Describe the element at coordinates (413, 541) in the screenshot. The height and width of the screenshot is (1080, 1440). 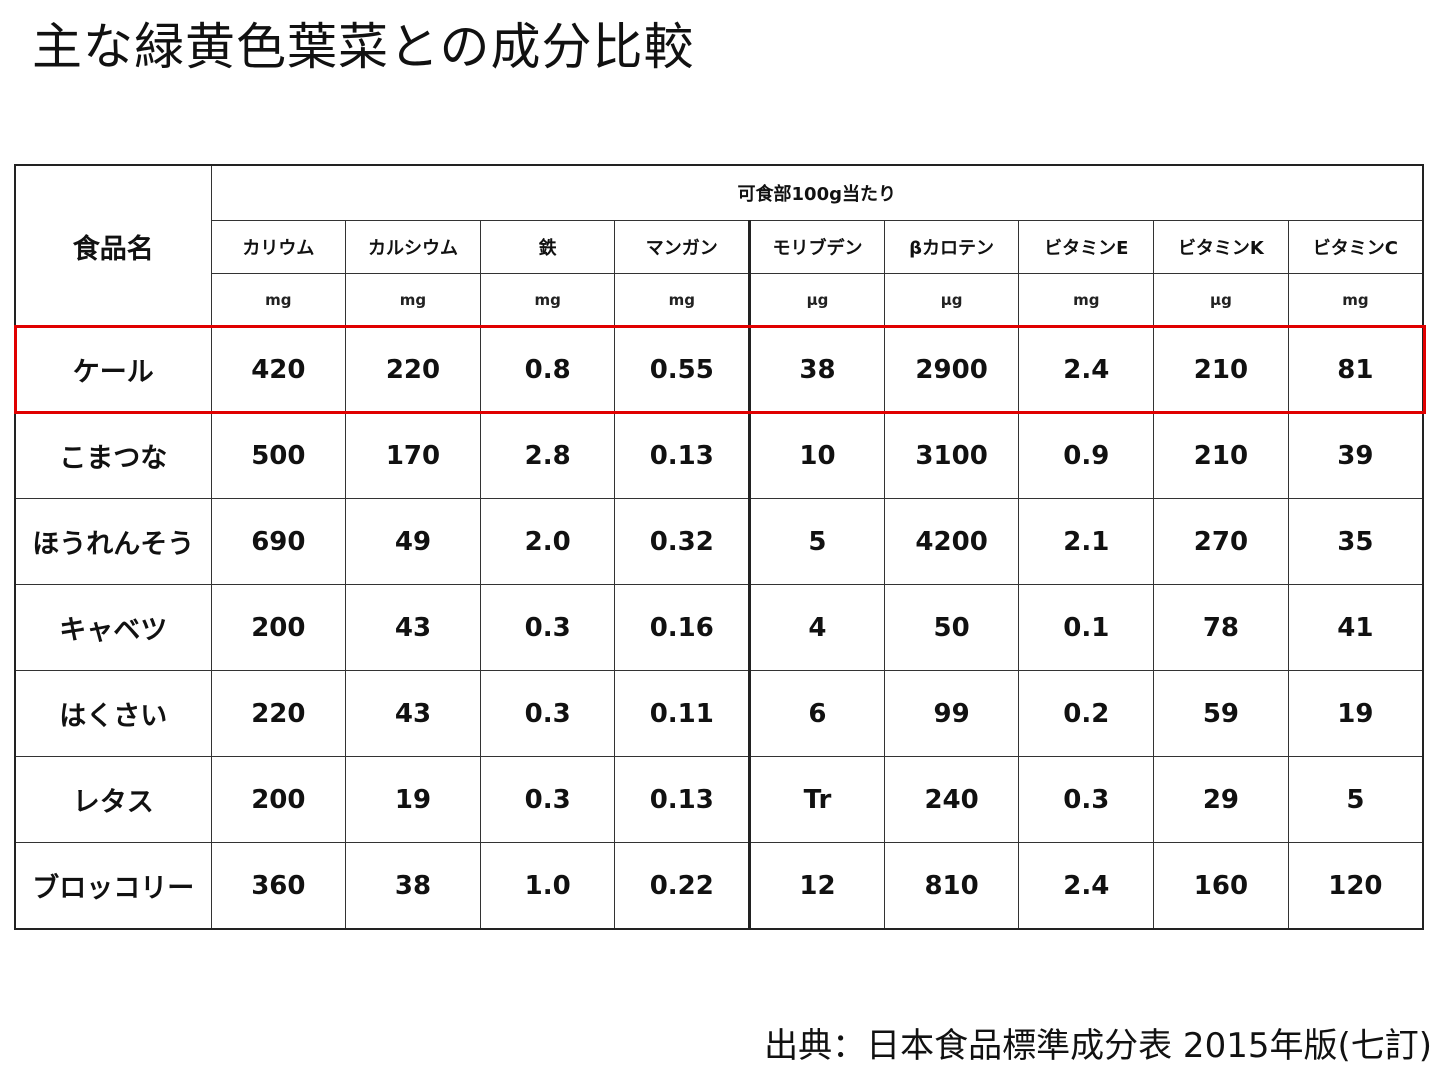
I see `value-cell: 49` at that location.